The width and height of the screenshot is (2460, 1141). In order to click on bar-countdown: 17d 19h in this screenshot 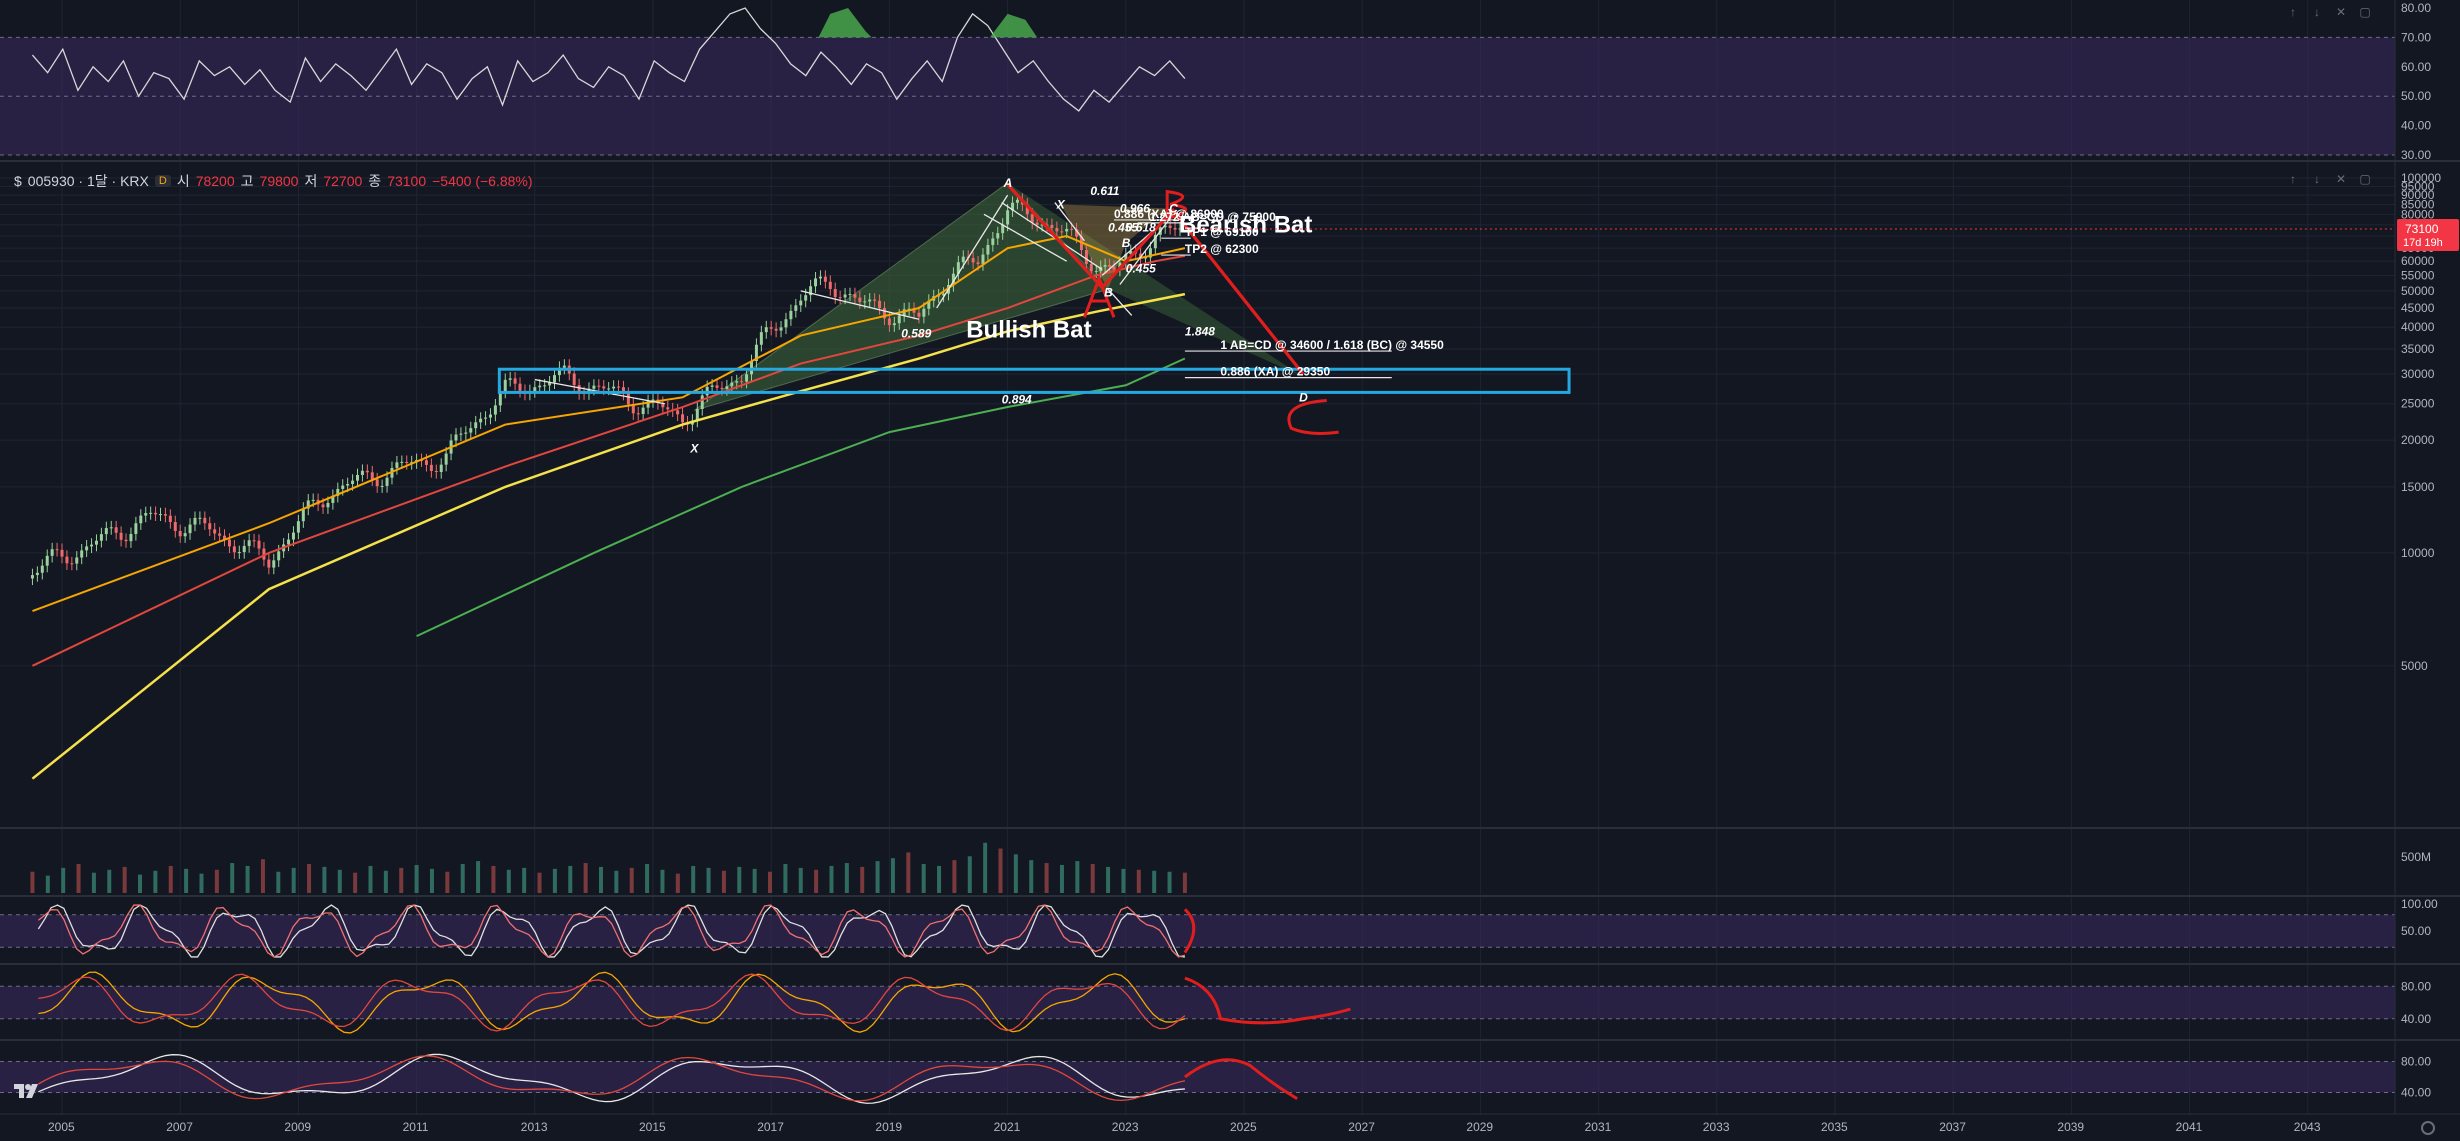, I will do `click(2423, 243)`.